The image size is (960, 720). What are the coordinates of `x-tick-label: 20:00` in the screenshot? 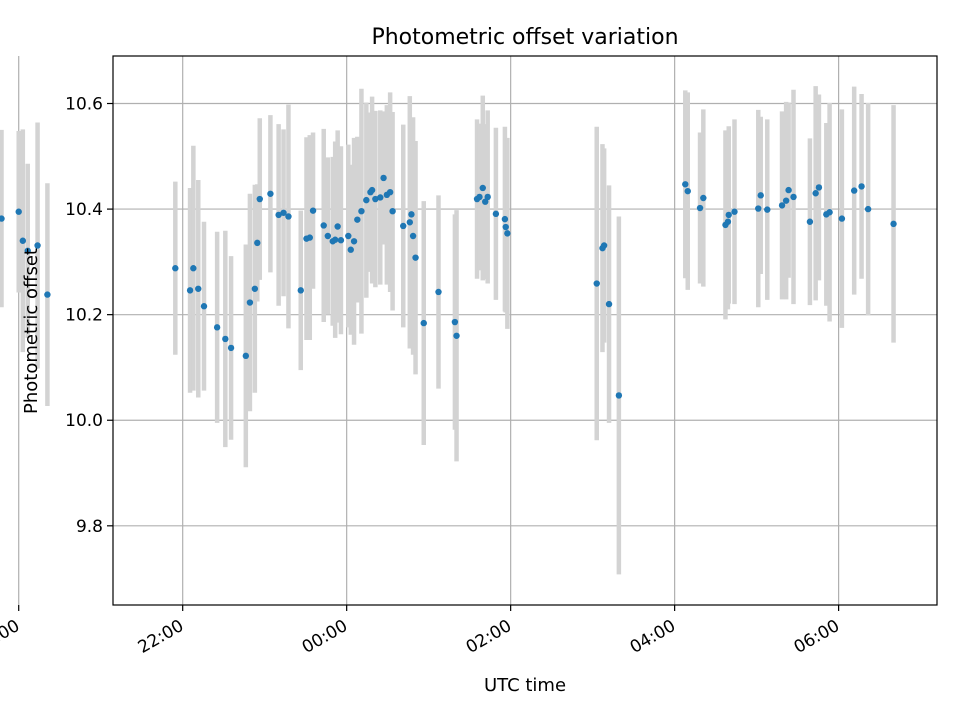 It's located at (11, 637).